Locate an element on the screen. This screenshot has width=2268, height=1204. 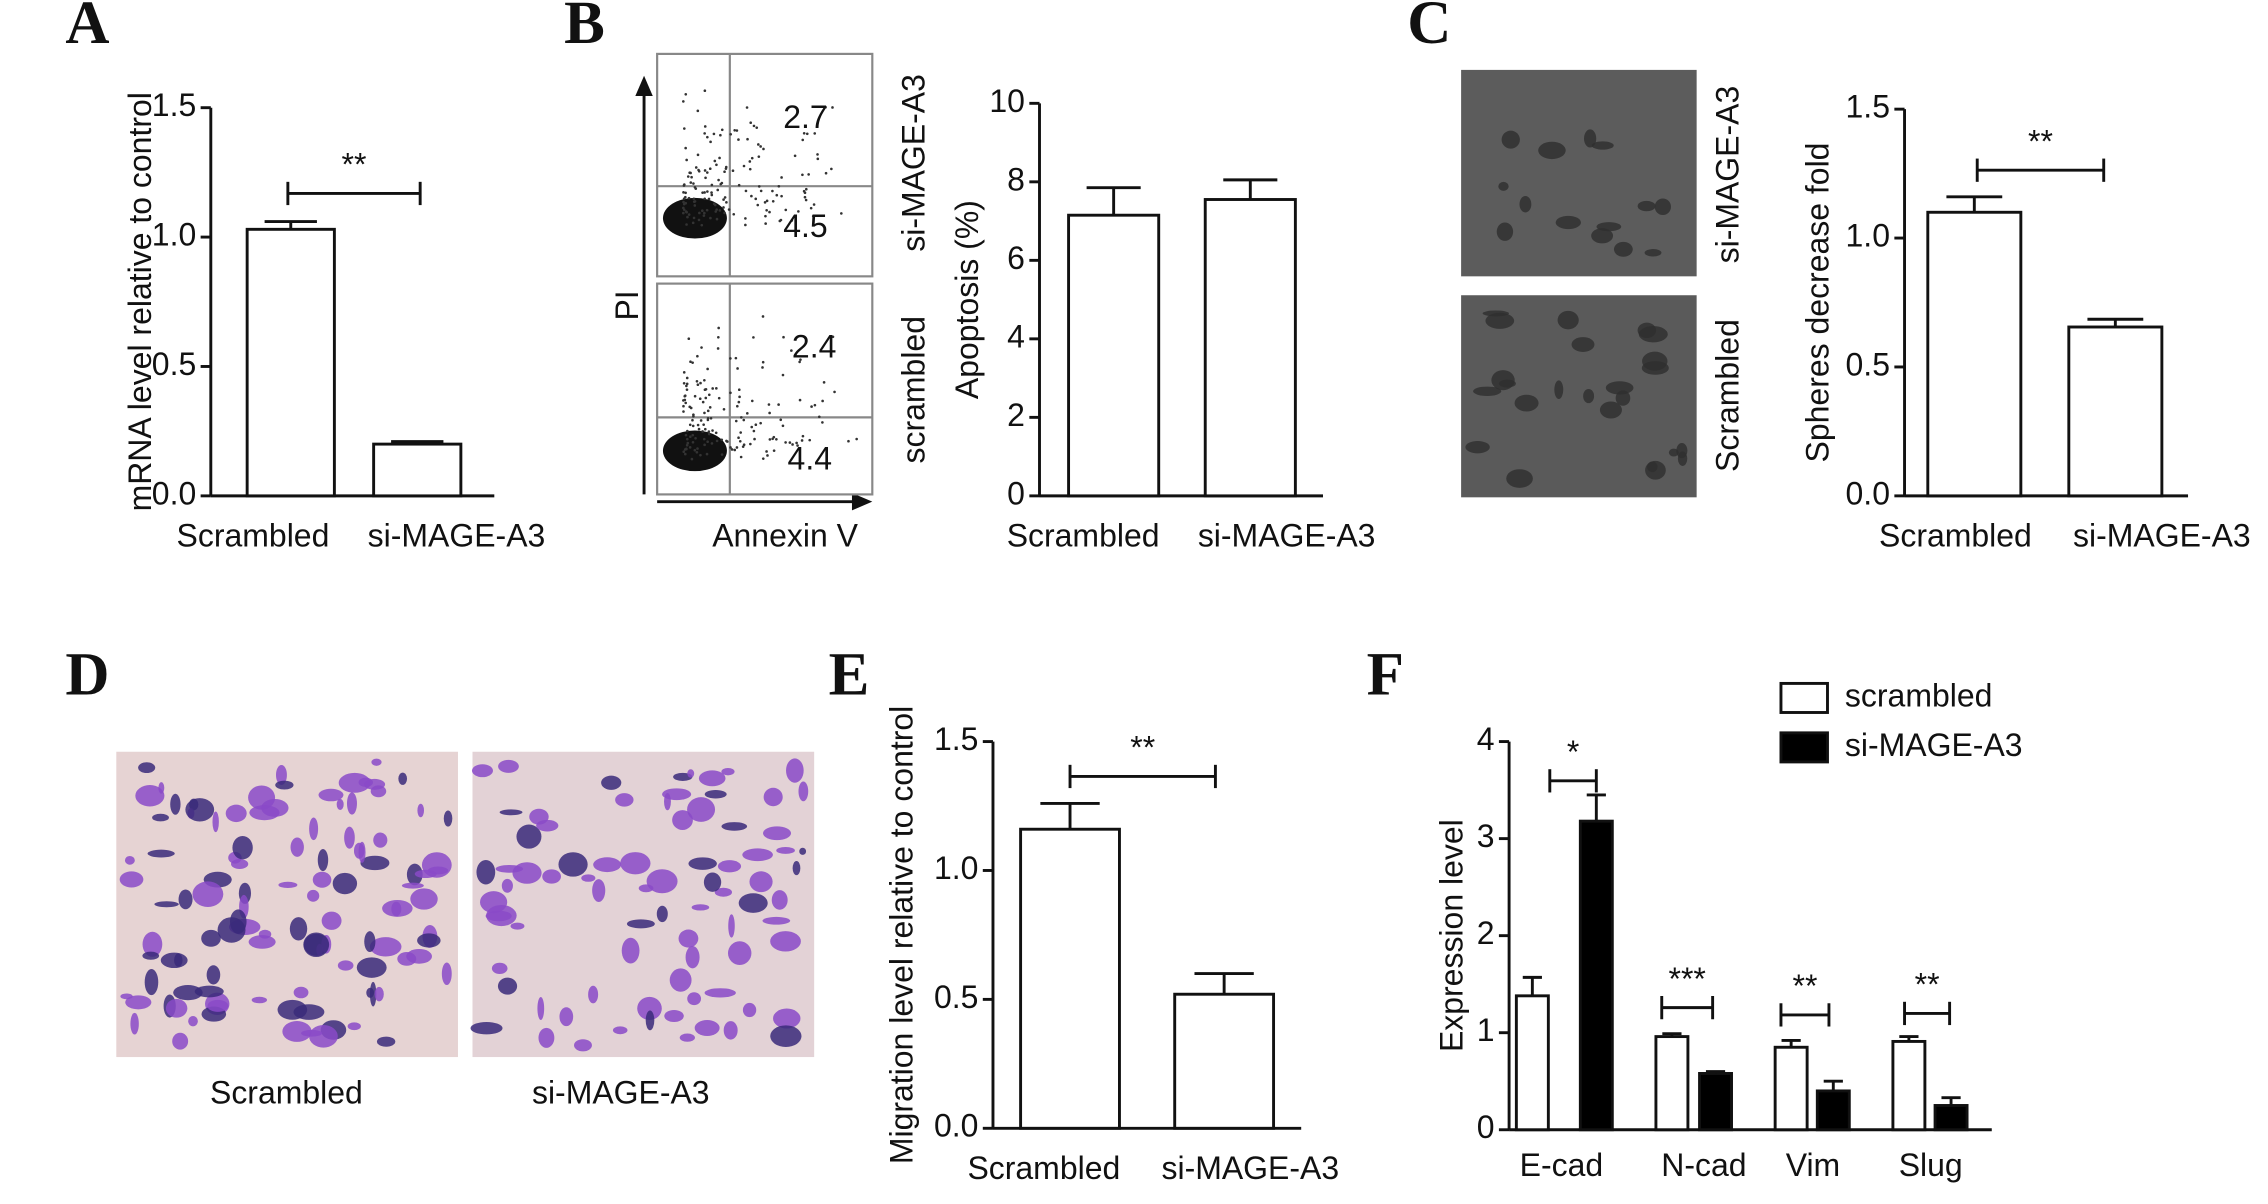
quadrant-value: 4.5 is located at coordinates (805, 226).